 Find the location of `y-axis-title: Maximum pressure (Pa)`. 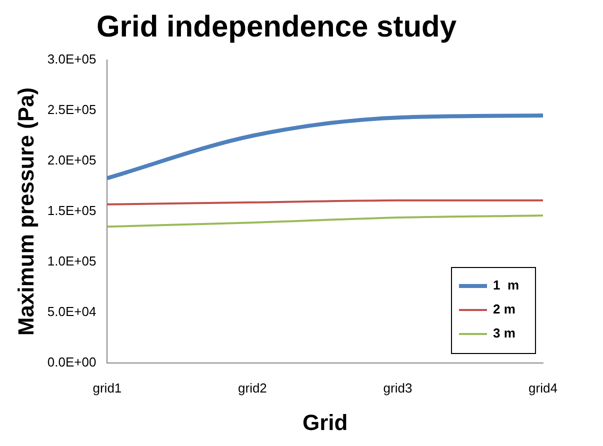

y-axis-title: Maximum pressure (Pa) is located at coordinates (25, 211).